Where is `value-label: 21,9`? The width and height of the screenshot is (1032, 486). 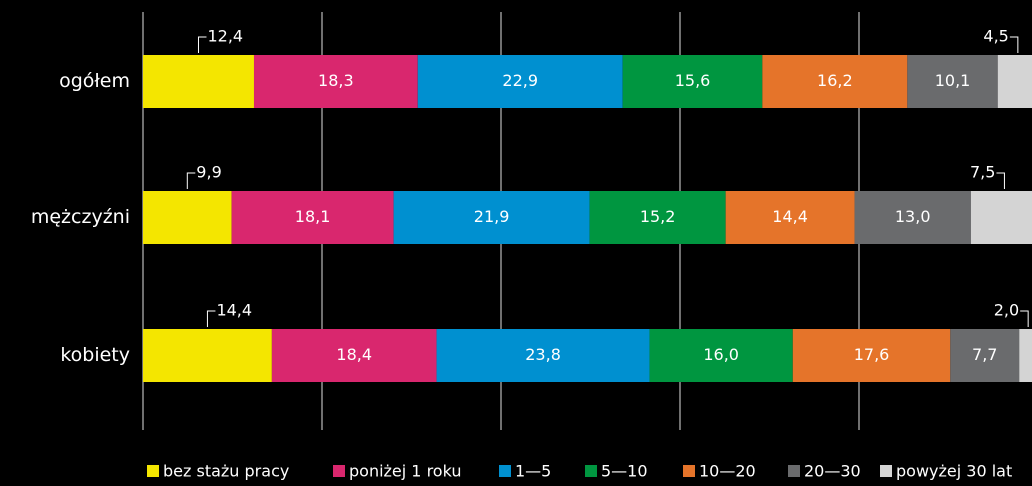 value-label: 21,9 is located at coordinates (492, 216).